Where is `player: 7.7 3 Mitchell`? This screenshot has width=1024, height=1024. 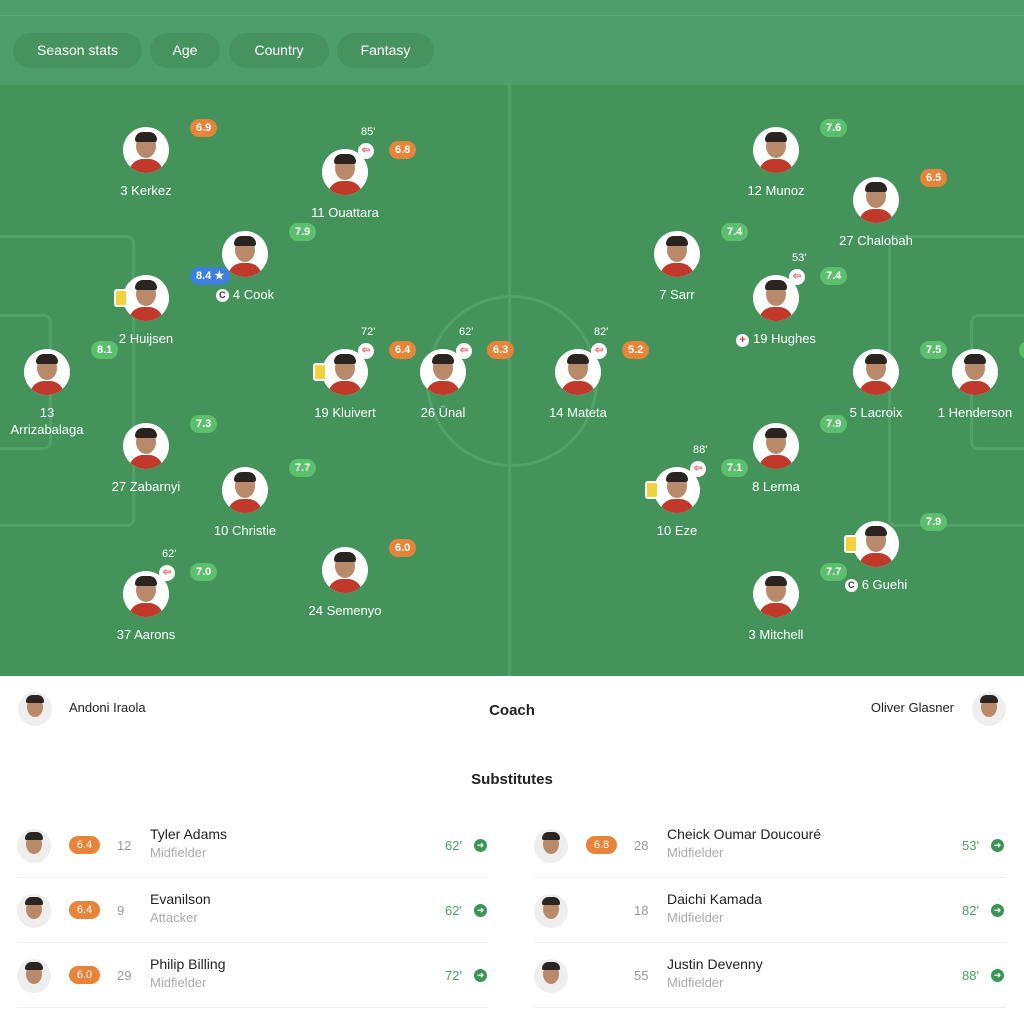 player: 7.7 3 Mitchell is located at coordinates (782, 603).